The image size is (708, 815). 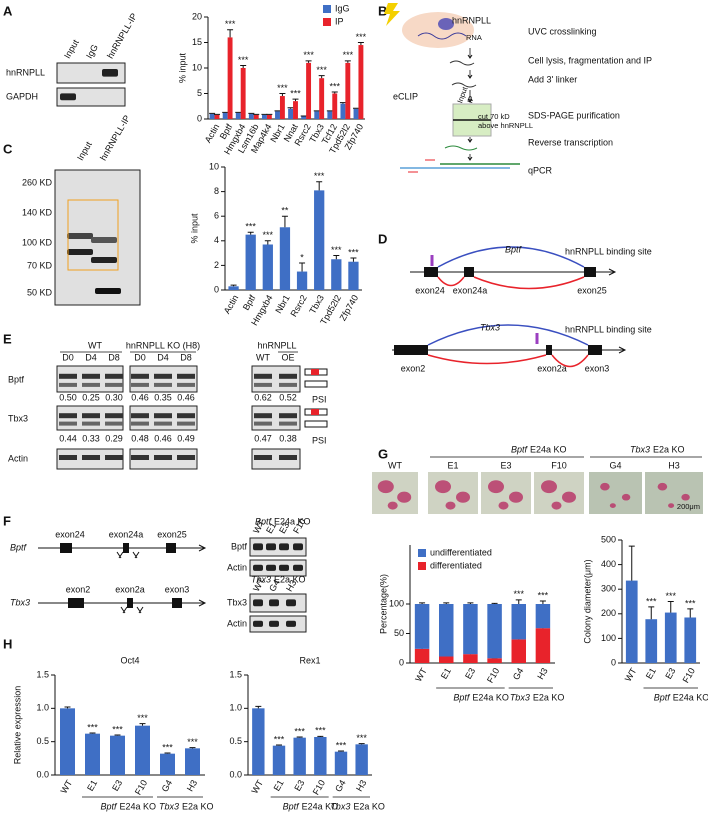 What do you see at coordinates (651, 673) in the screenshot?
I see `x-tick-label: E1` at bounding box center [651, 673].